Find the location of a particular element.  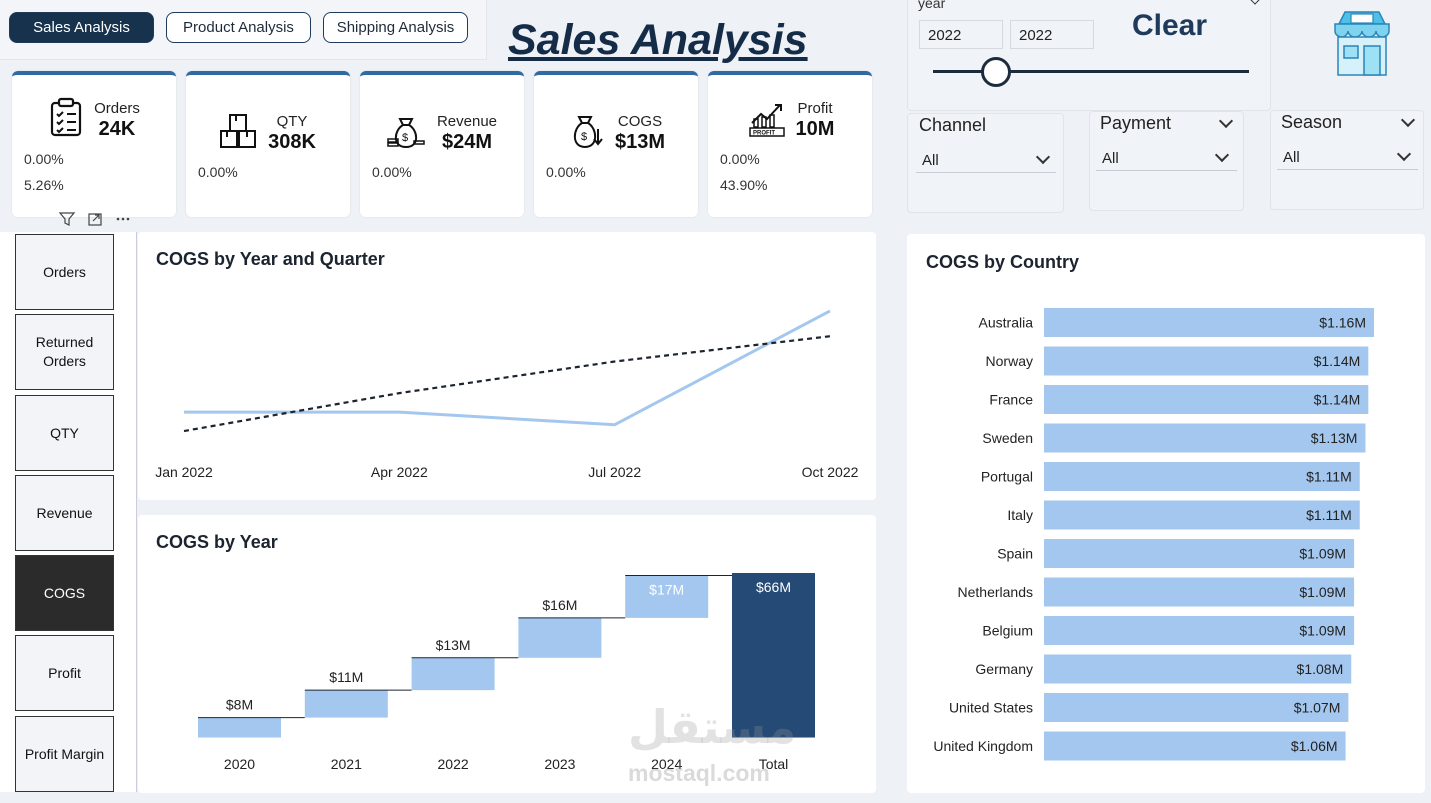

clipboard-icon is located at coordinates (66, 117).